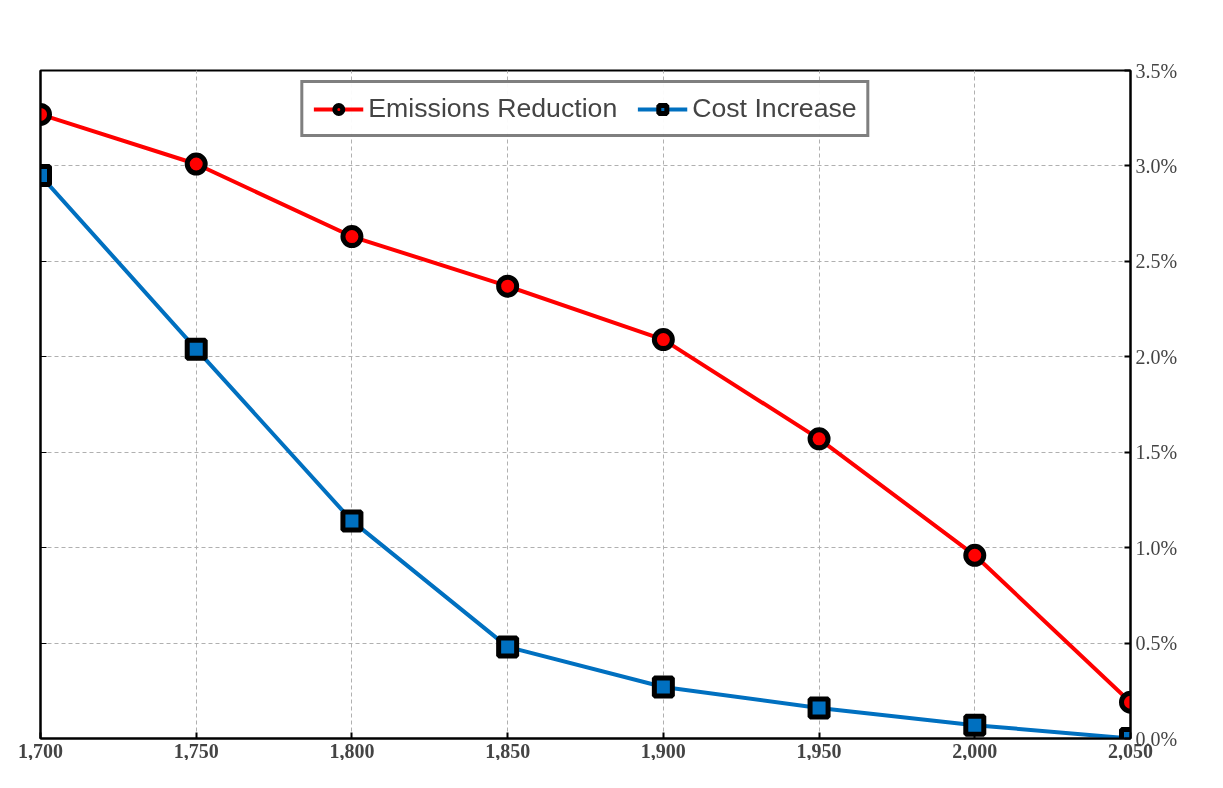 This screenshot has width=1223, height=788. What do you see at coordinates (1156, 452) in the screenshot?
I see `y-tick-label: 1.5%` at bounding box center [1156, 452].